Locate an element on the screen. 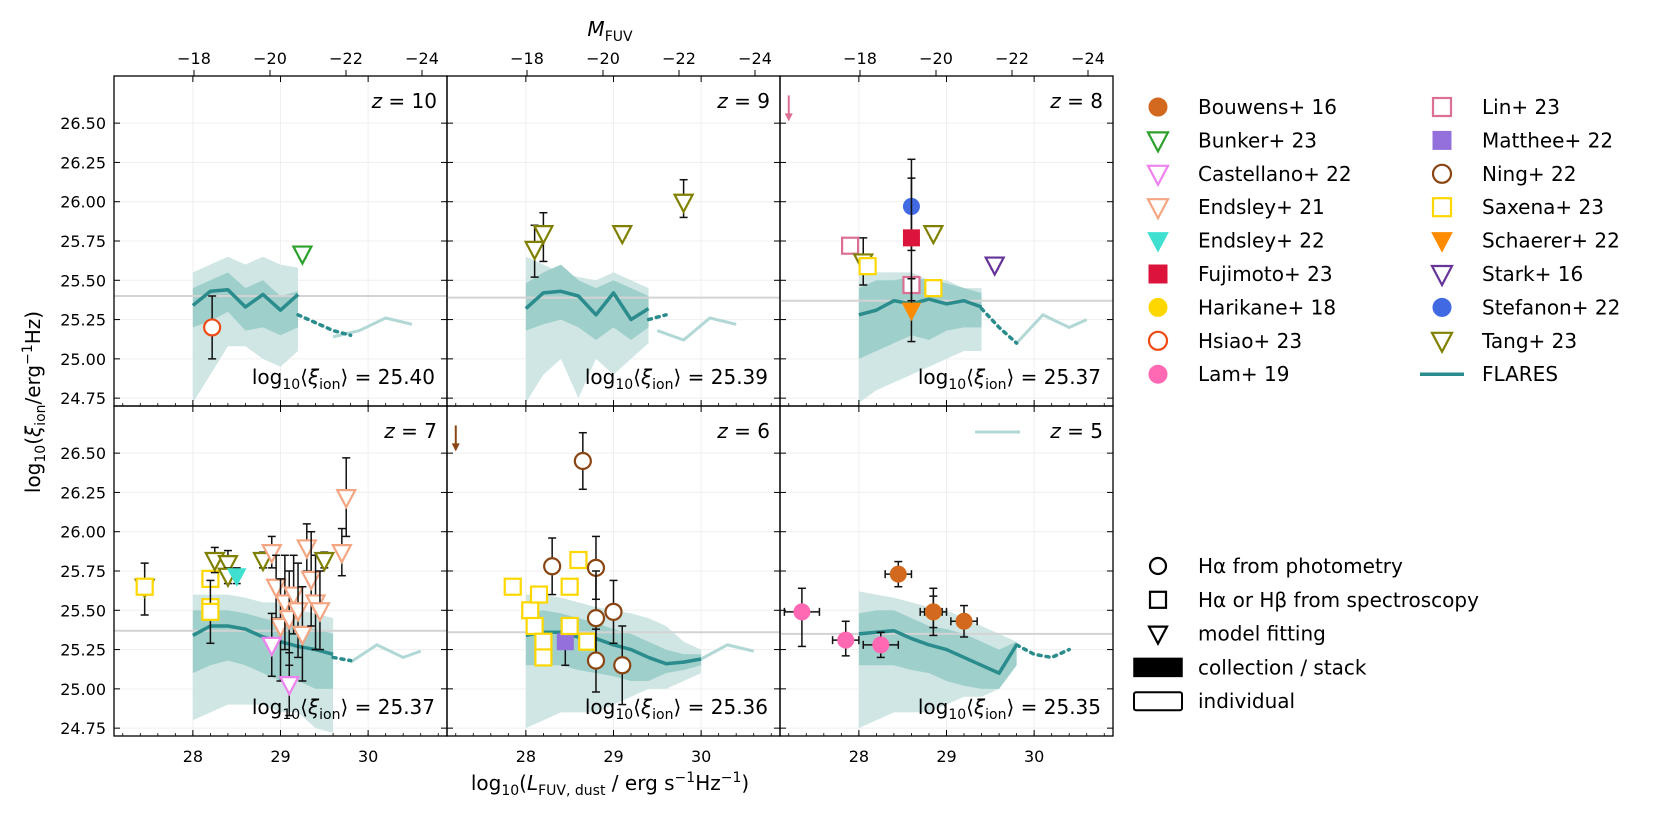 This screenshot has width=1661, height=813. z-label: z = 7 is located at coordinates (410, 431).